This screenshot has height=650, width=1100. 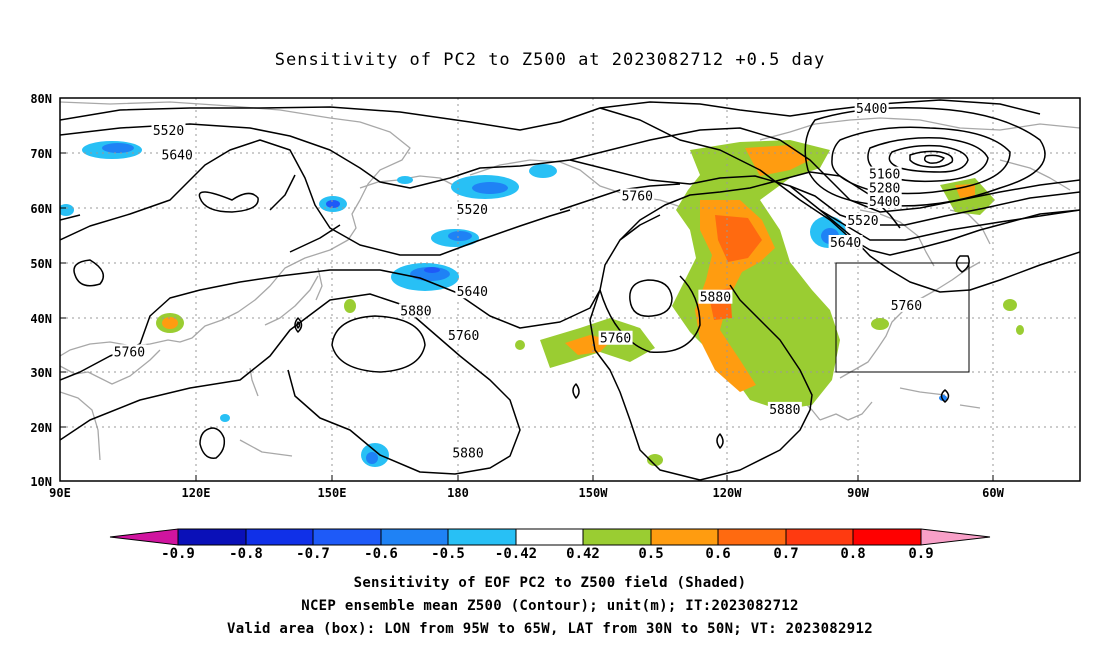 What do you see at coordinates (178, 554) in the screenshot?
I see `colorbar-label: -0.9` at bounding box center [178, 554].